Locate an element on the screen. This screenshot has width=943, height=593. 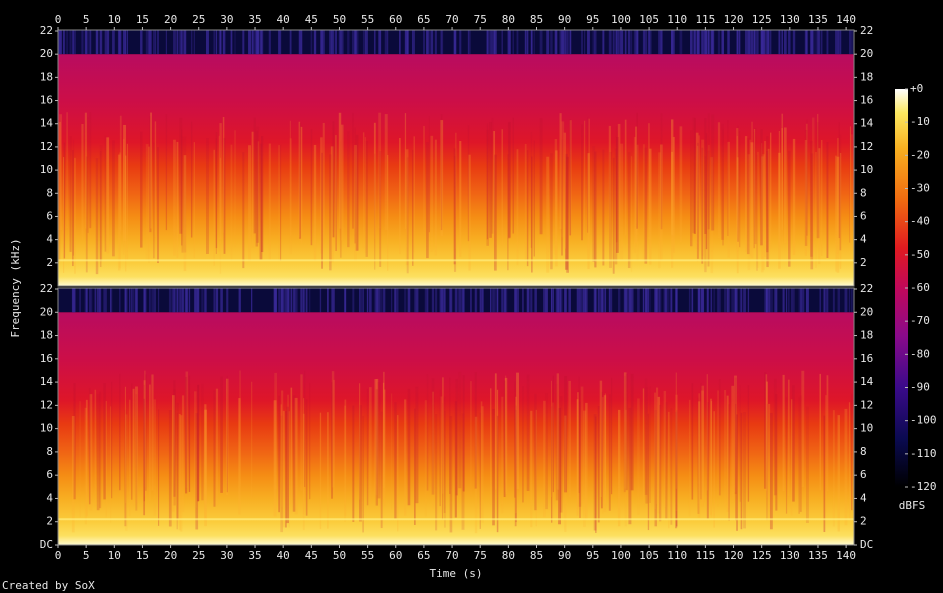
y-tick-label: DC is located at coordinates (866, 544).